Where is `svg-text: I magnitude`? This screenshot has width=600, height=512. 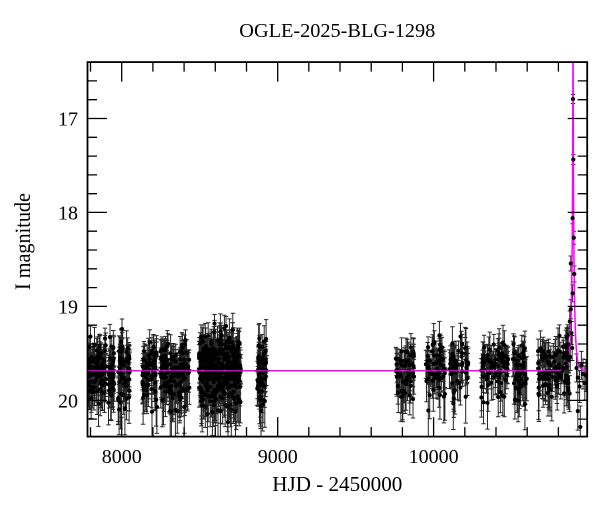 svg-text: I magnitude is located at coordinates (22, 241).